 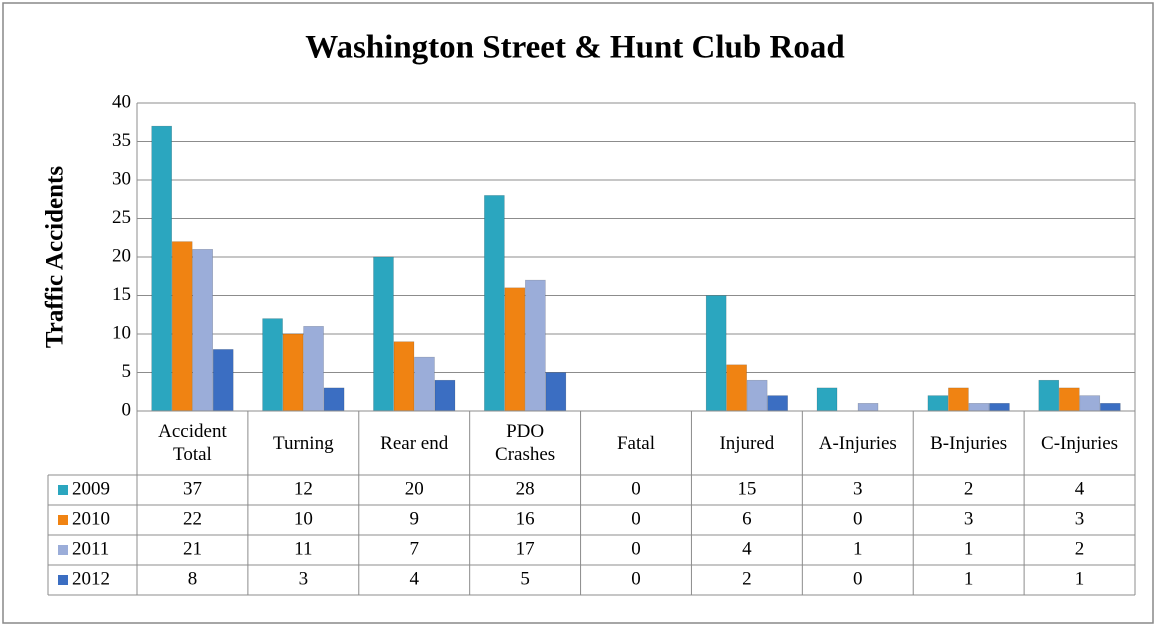 What do you see at coordinates (121, 140) in the screenshot?
I see `y-tick-label: 35` at bounding box center [121, 140].